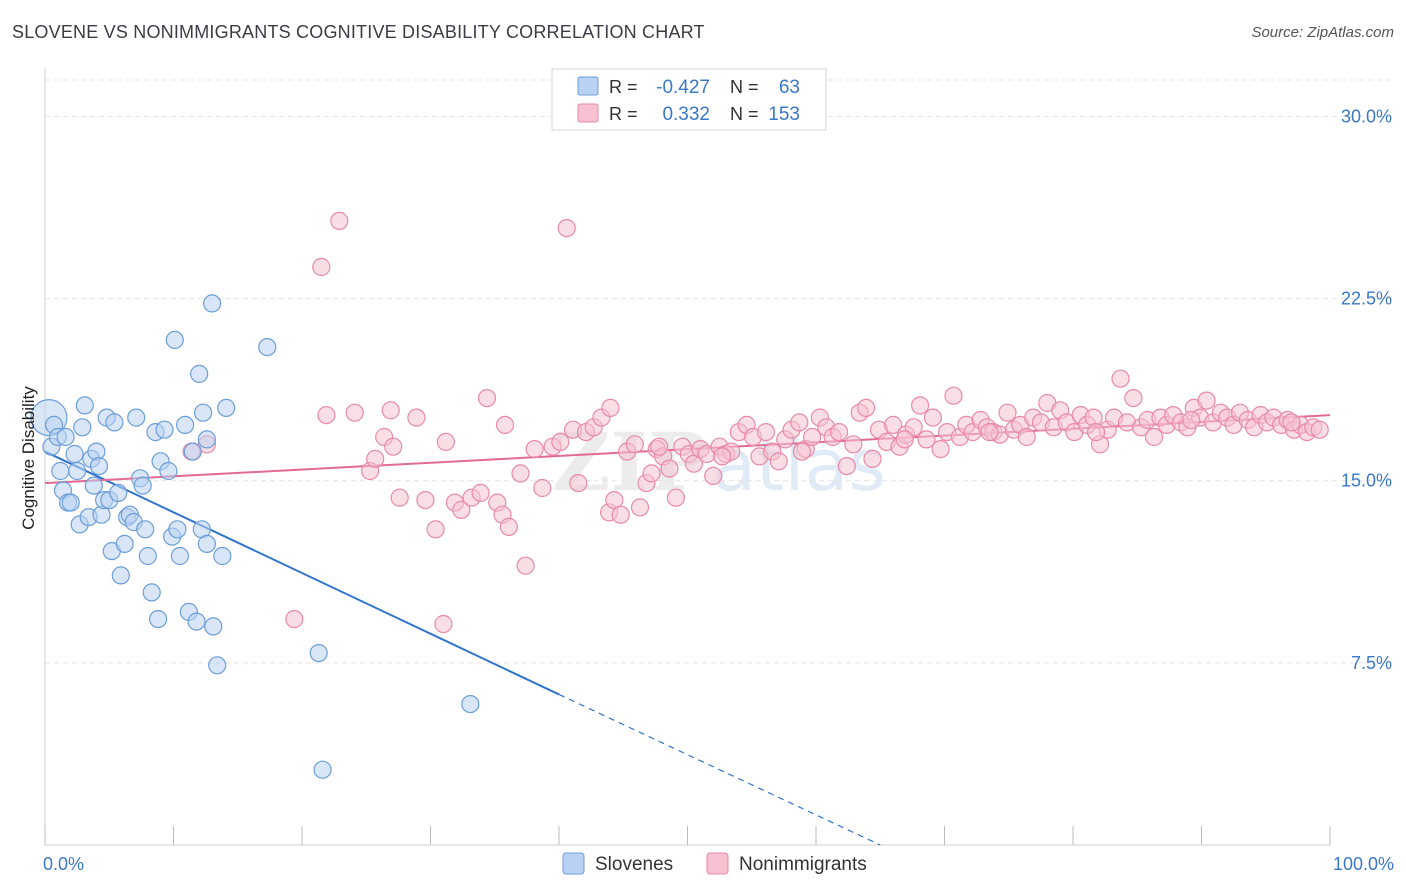  Describe the element at coordinates (623, 87) in the screenshot. I see `stats-r-label-1: R =` at that location.